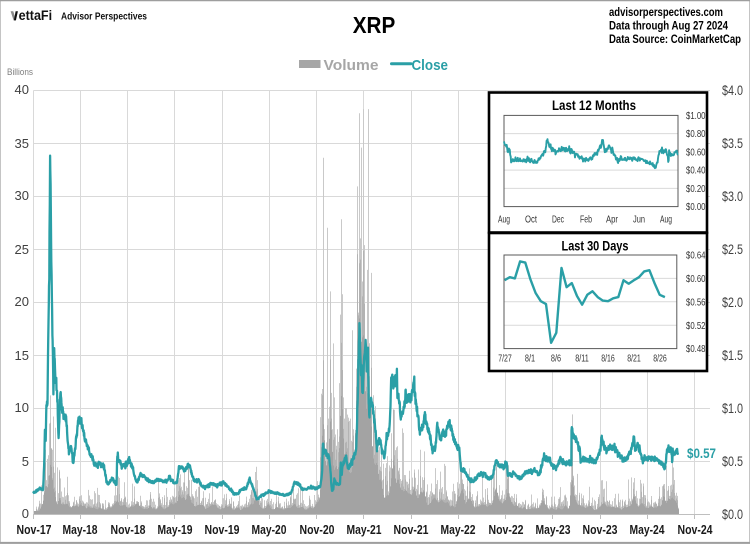 The width and height of the screenshot is (750, 544). What do you see at coordinates (531, 220) in the screenshot?
I see `svg-text: Oct` at bounding box center [531, 220].